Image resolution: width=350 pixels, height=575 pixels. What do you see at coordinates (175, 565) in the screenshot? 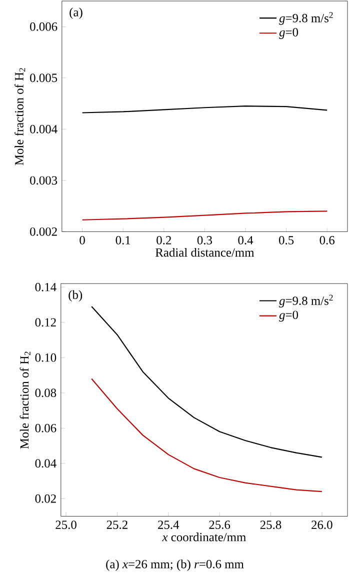
I see `text: (a) x=26 mm; (b) r=0.6 mm` at bounding box center [175, 565].